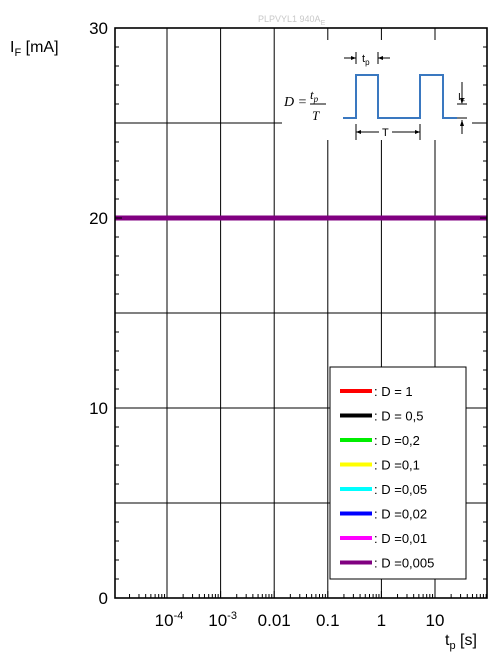 This screenshot has width=489, height=659. What do you see at coordinates (98, 408) in the screenshot?
I see `y-tick-label: 10` at bounding box center [98, 408].